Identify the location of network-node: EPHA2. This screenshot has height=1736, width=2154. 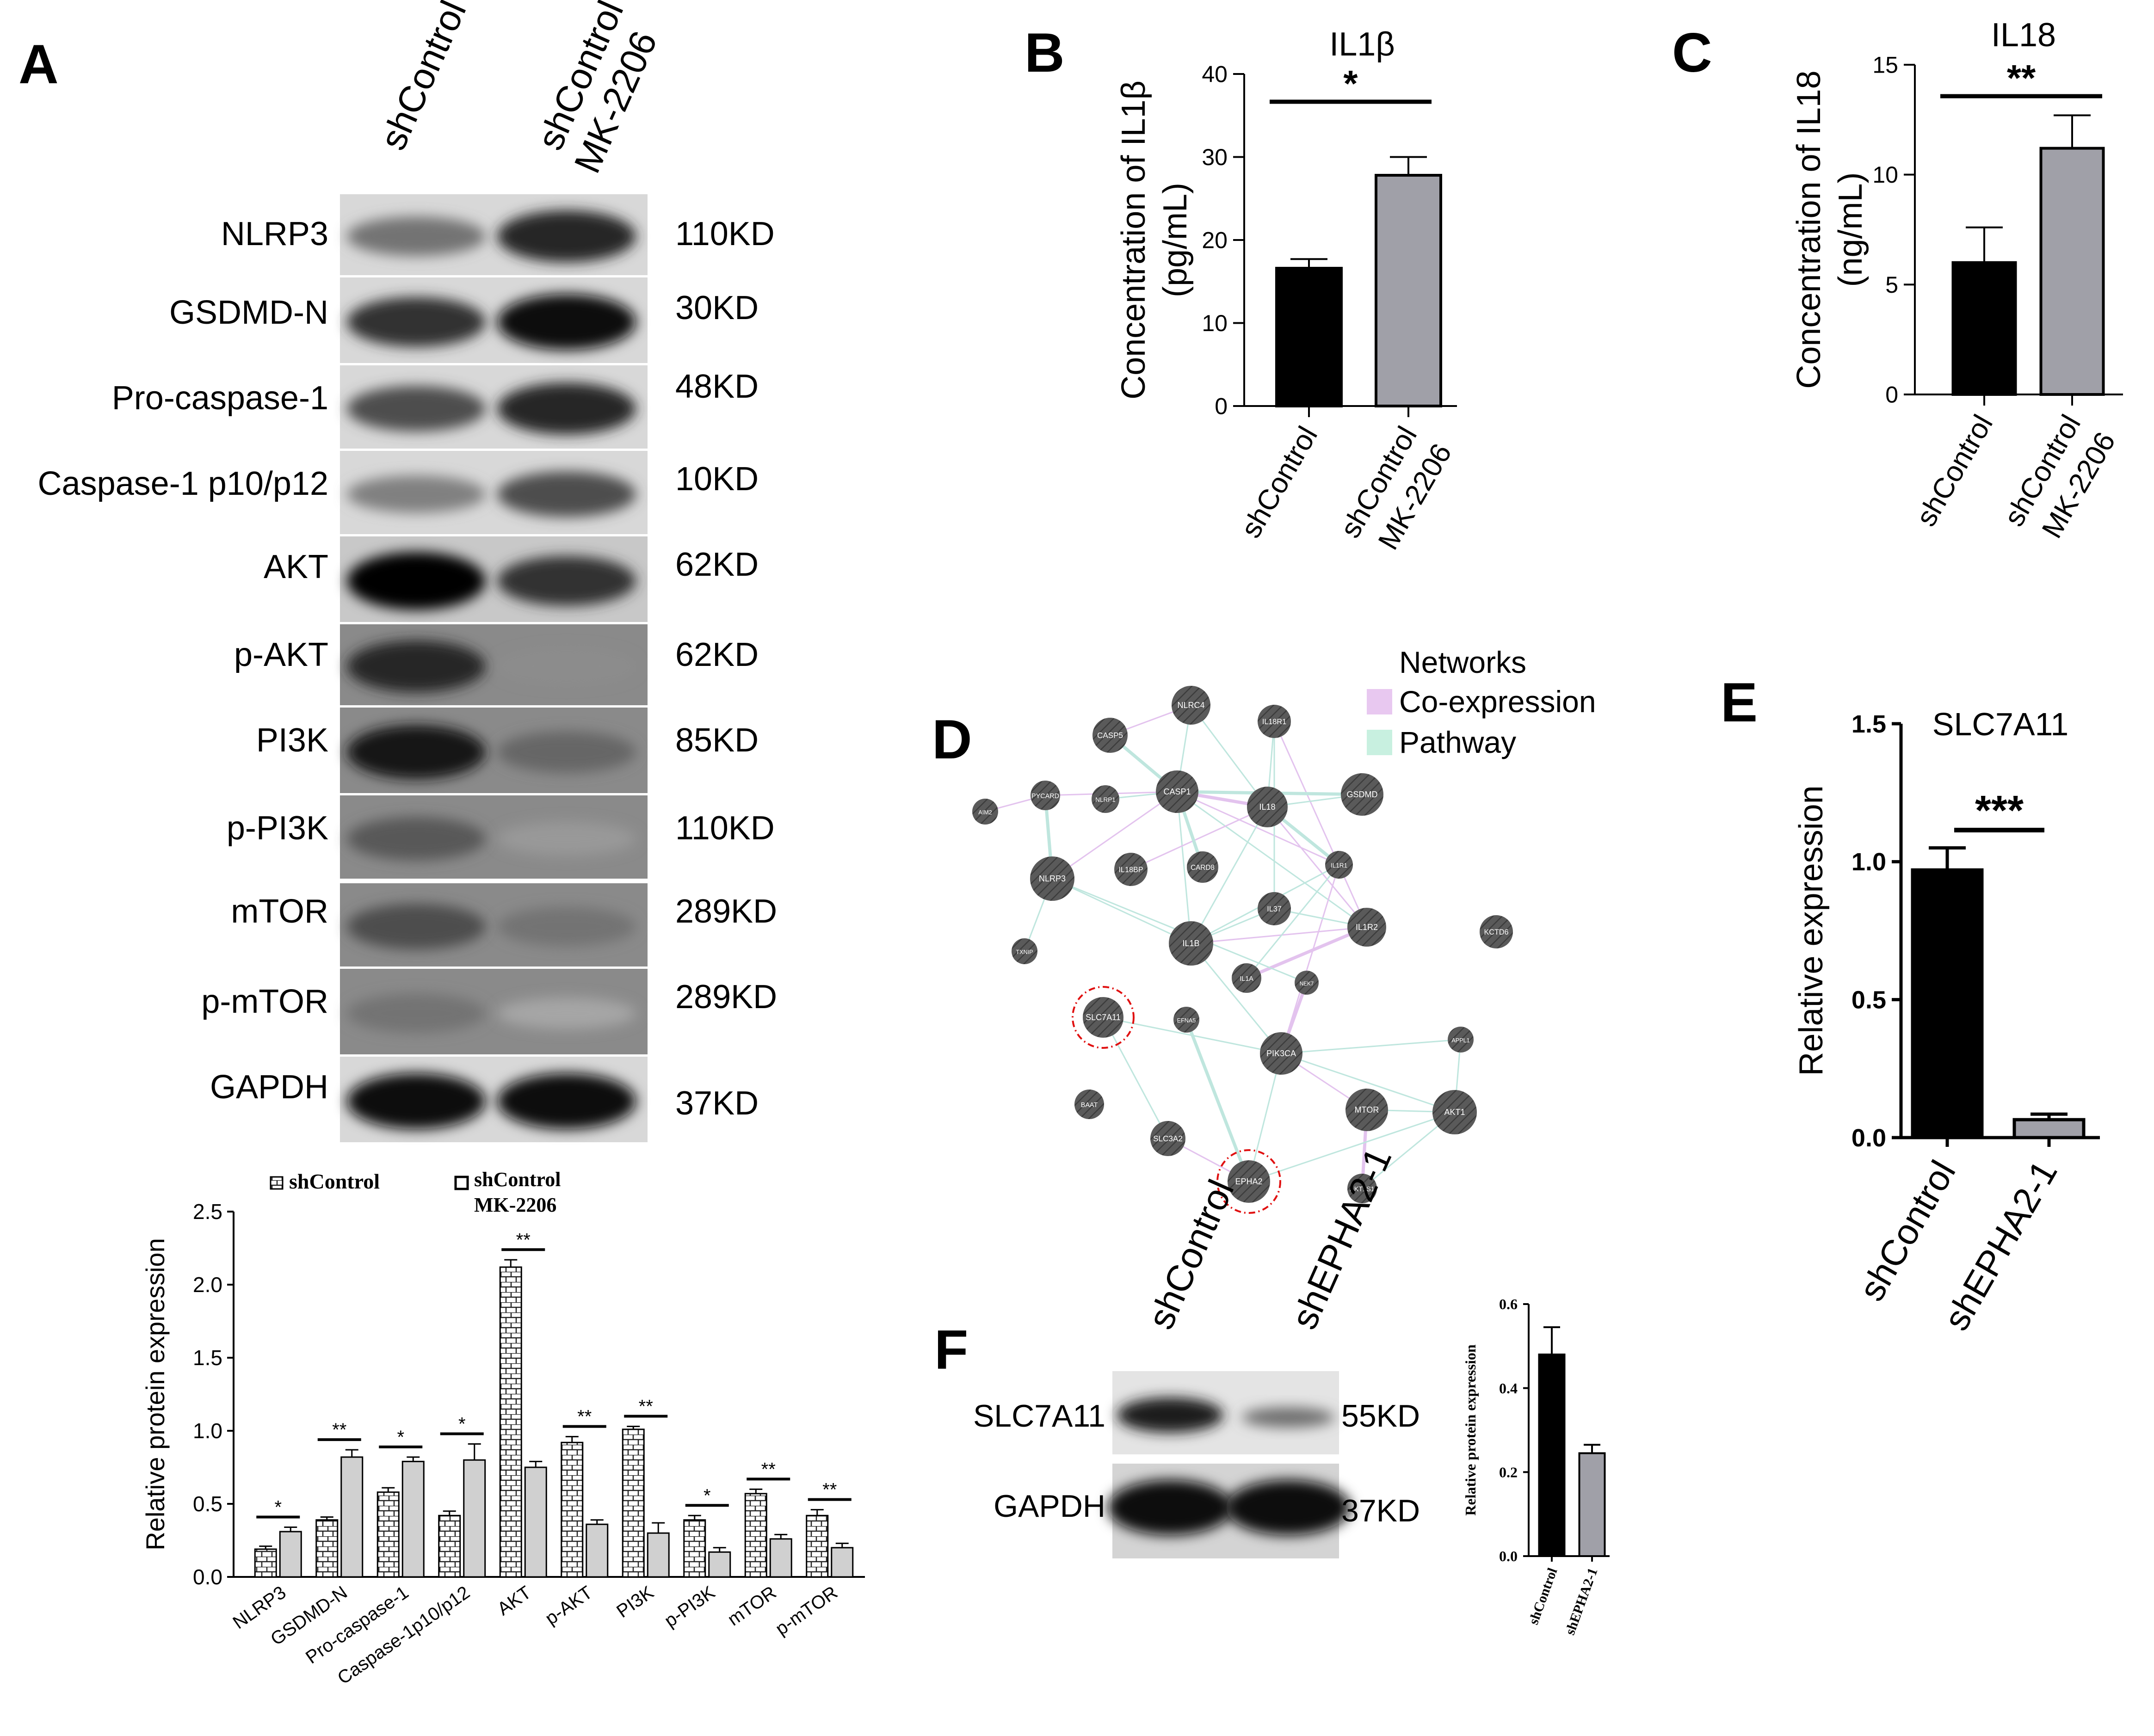
(1248, 1181).